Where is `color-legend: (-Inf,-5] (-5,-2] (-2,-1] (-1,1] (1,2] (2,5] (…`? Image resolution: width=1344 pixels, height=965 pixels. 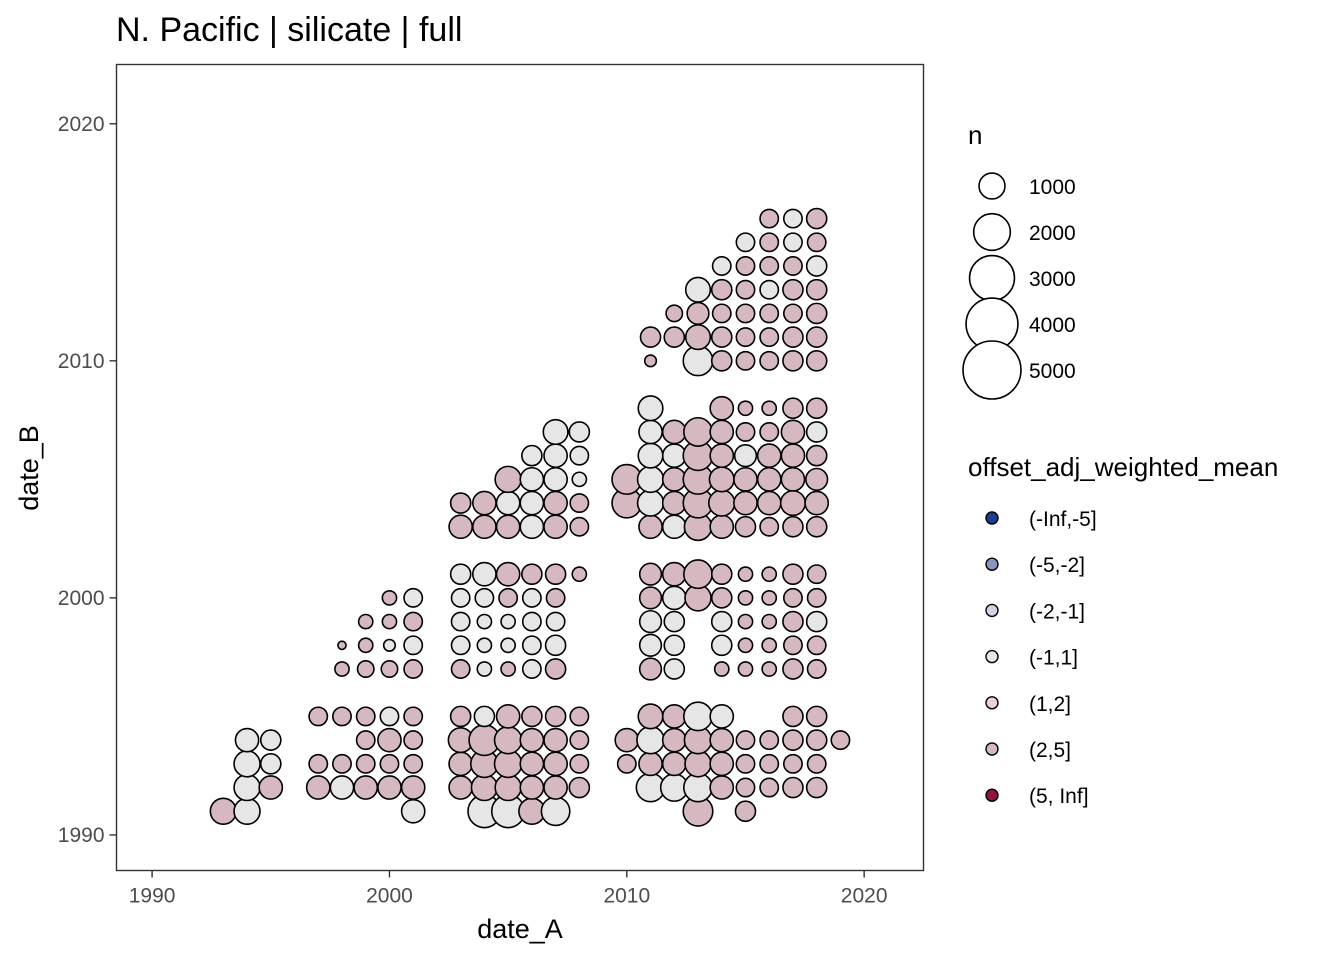
color-legend: (-Inf,-5] (-5,-2] (-2,-1] (-1,1] (1,2] (2,5] (… is located at coordinates (1041, 658).